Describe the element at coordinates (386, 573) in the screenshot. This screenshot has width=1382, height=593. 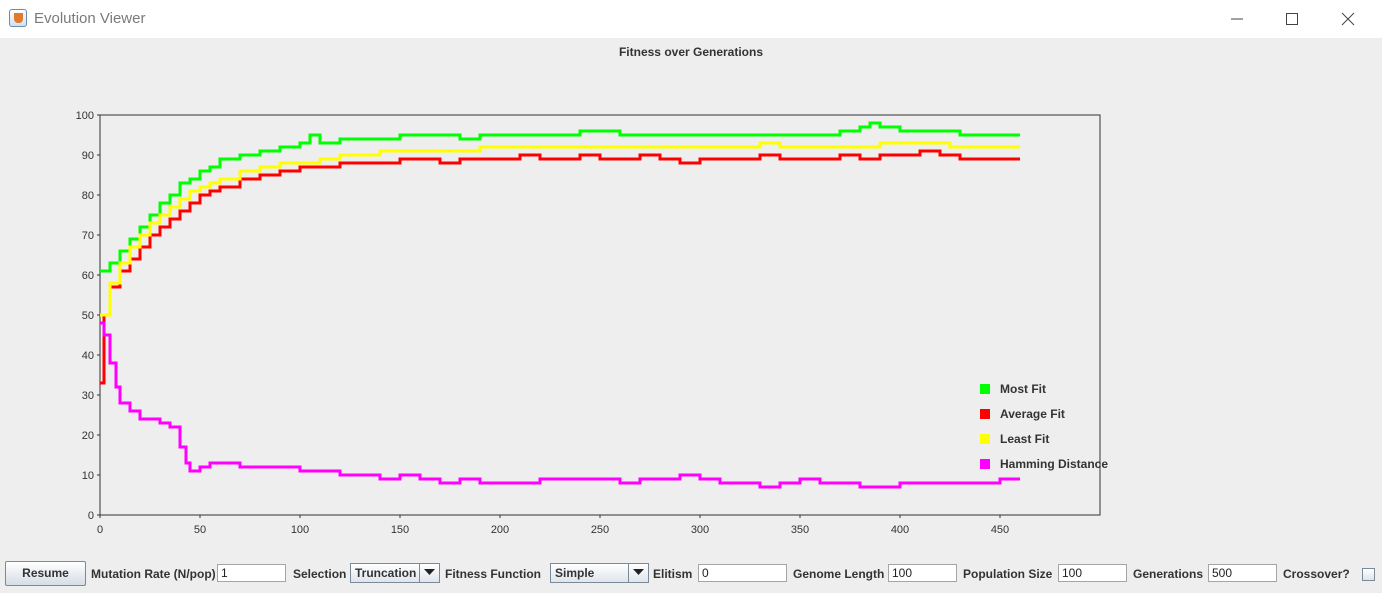
I see `selection-value: Truncation` at that location.